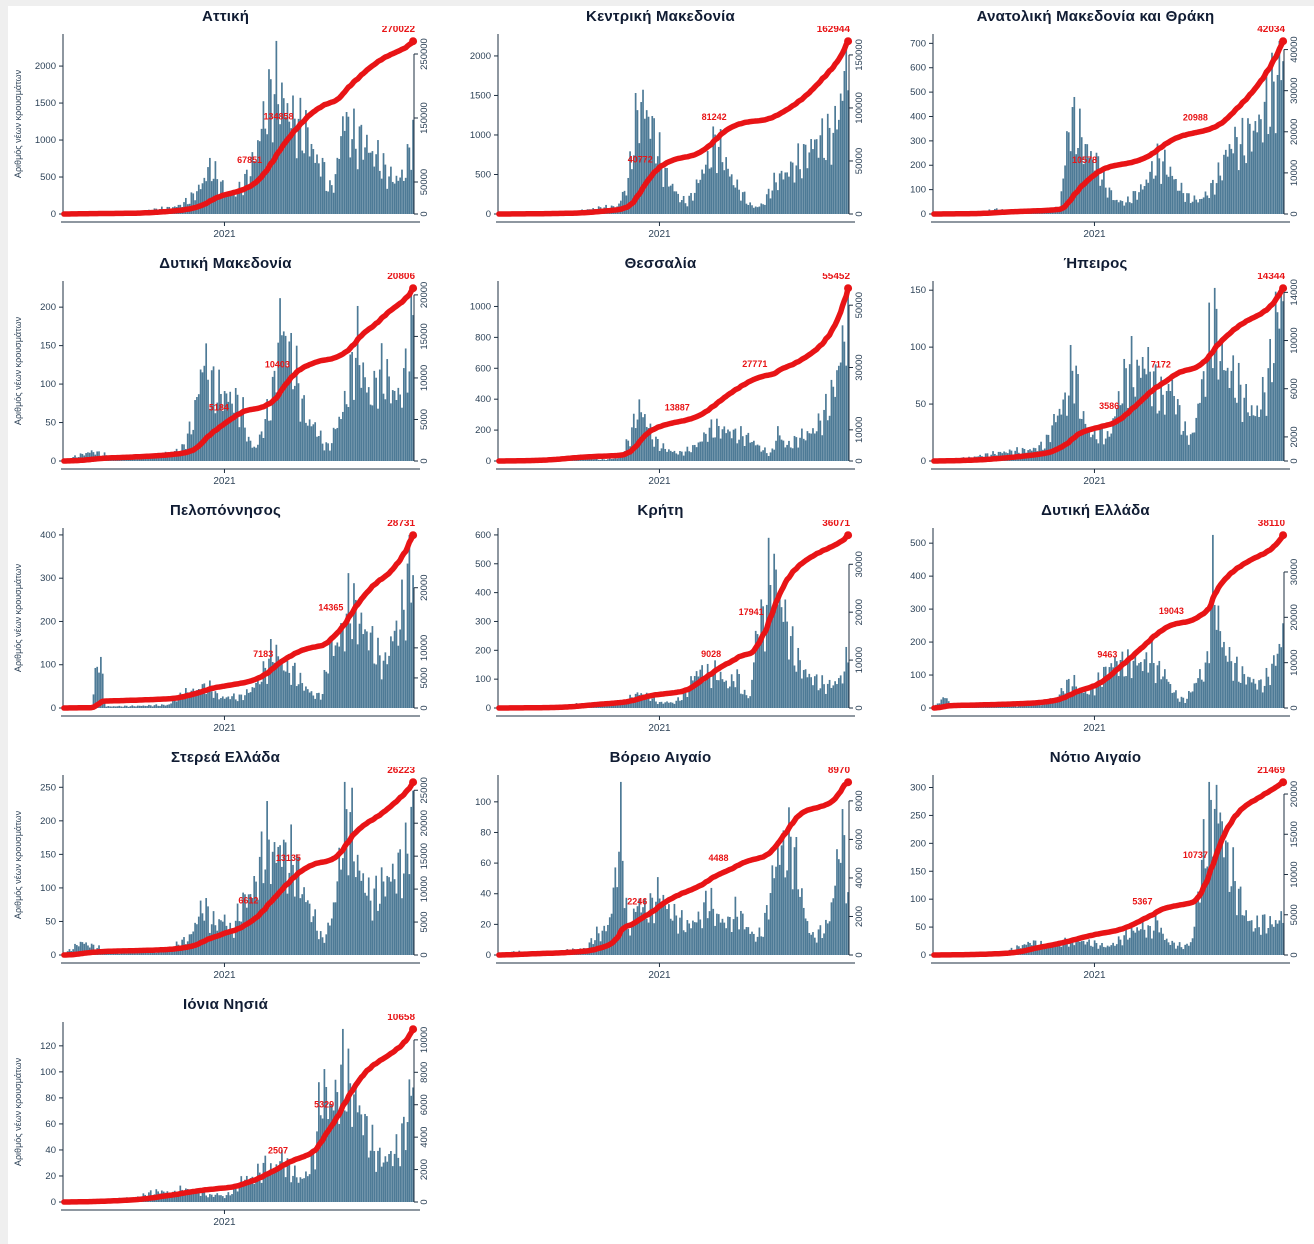 This screenshot has width=1314, height=1244. What do you see at coordinates (918, 43) in the screenshot?
I see `svg-text: 700` at bounding box center [918, 43].